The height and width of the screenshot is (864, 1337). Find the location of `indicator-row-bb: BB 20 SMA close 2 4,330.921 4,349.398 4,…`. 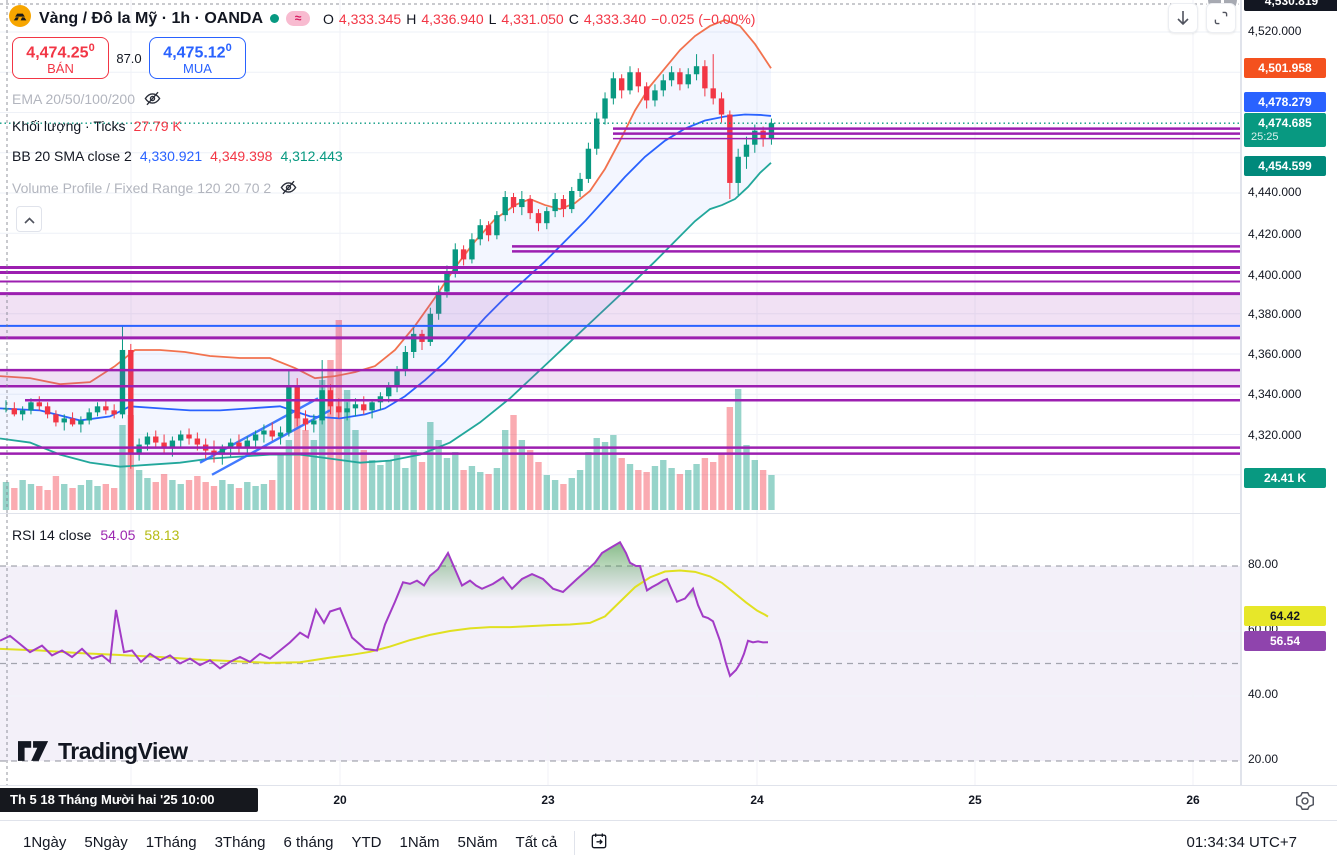

indicator-row-bb: BB 20 SMA close 2 4,330.921 4,349.398 4,… is located at coordinates (177, 156).